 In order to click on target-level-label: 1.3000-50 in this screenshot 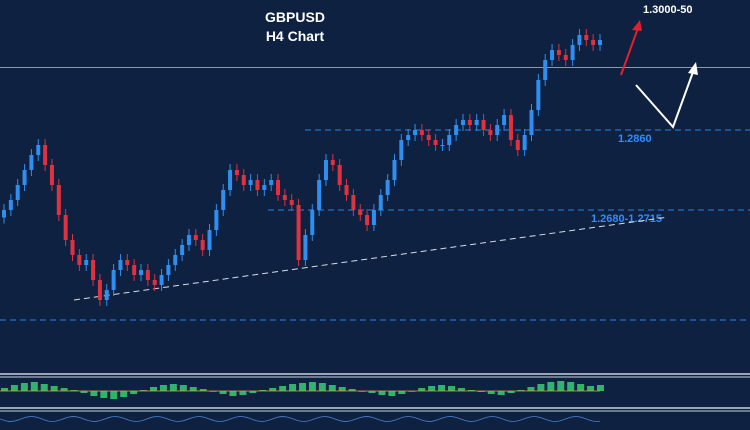, I will do `click(668, 10)`.